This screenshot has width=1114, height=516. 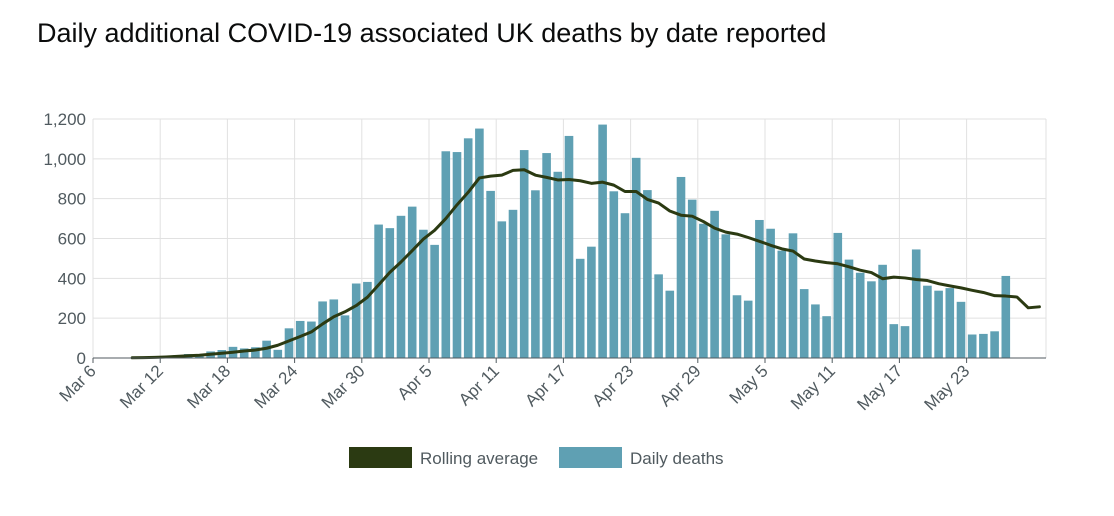 What do you see at coordinates (141, 386) in the screenshot?
I see `x-tick-label: Mar 12` at bounding box center [141, 386].